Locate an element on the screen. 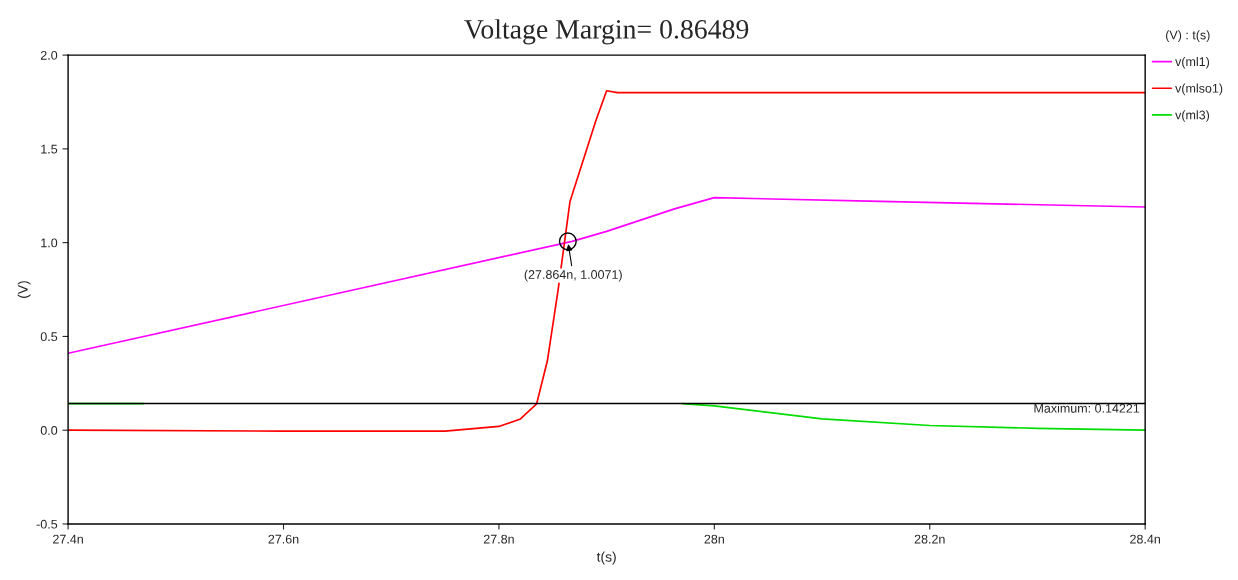 This screenshot has height=580, width=1238. annotation: (27.864n, 1.0071) is located at coordinates (573, 275).